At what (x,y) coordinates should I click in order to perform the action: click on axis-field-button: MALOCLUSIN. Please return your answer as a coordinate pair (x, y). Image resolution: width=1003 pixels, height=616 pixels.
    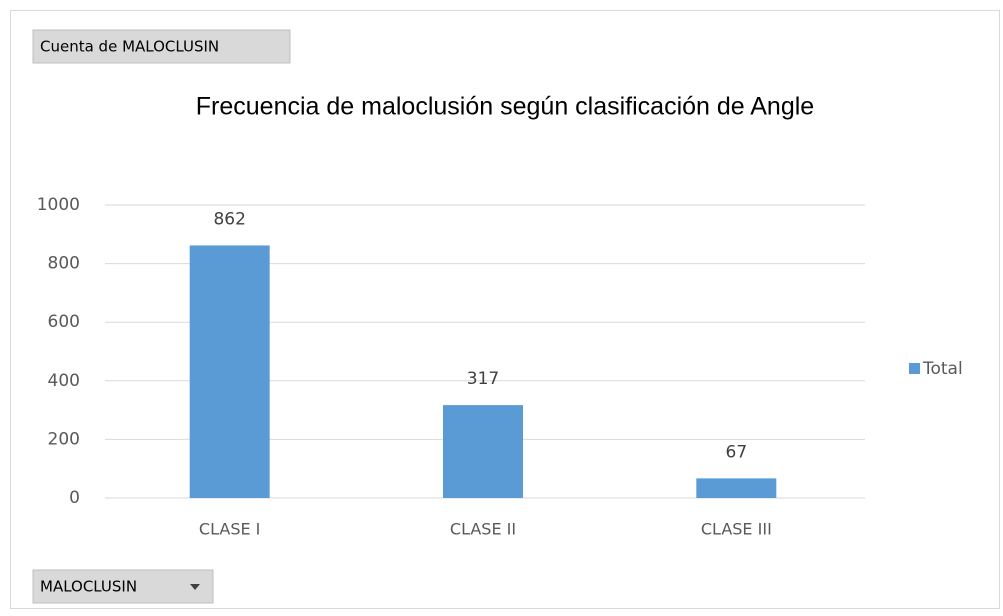
    Looking at the image, I should click on (123, 586).